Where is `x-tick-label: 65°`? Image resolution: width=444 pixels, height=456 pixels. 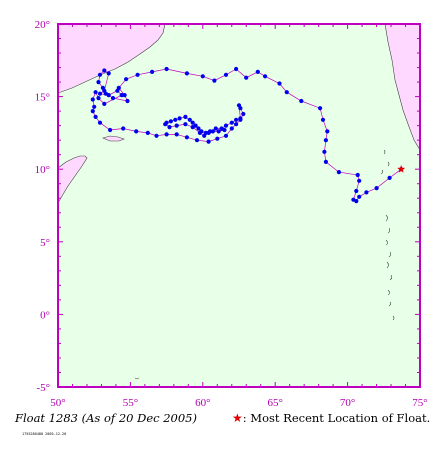 x-tick-label: 65° is located at coordinates (274, 403).